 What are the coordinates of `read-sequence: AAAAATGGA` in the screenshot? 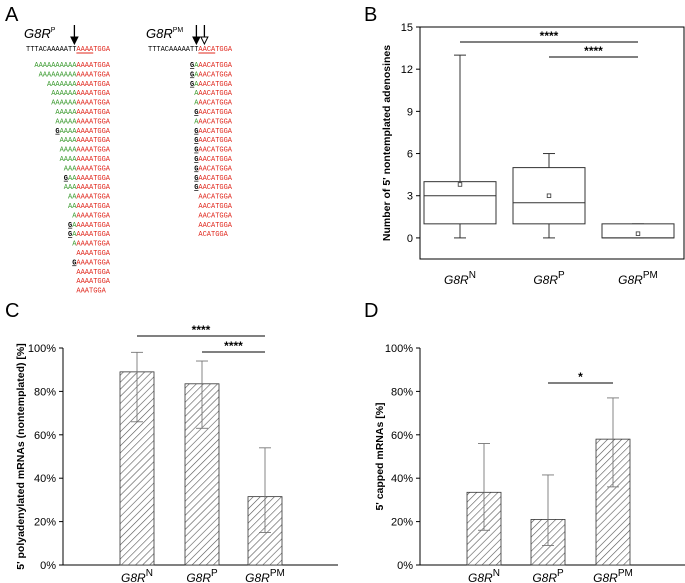 It's located at (91, 216).